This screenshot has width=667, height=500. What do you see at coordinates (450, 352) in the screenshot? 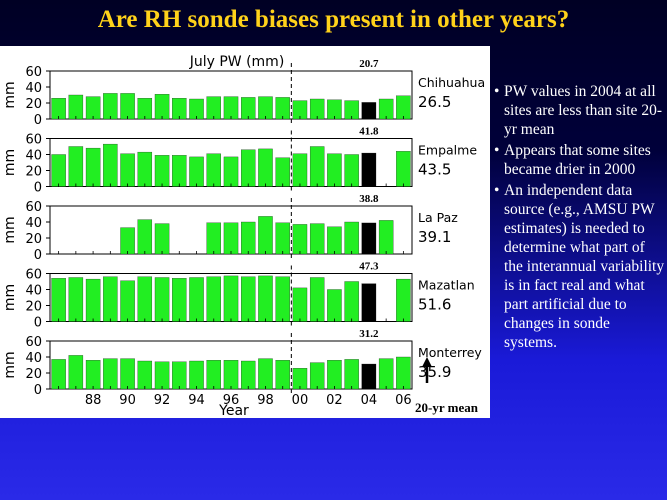
I see `site-name: Monterrey` at bounding box center [450, 352].